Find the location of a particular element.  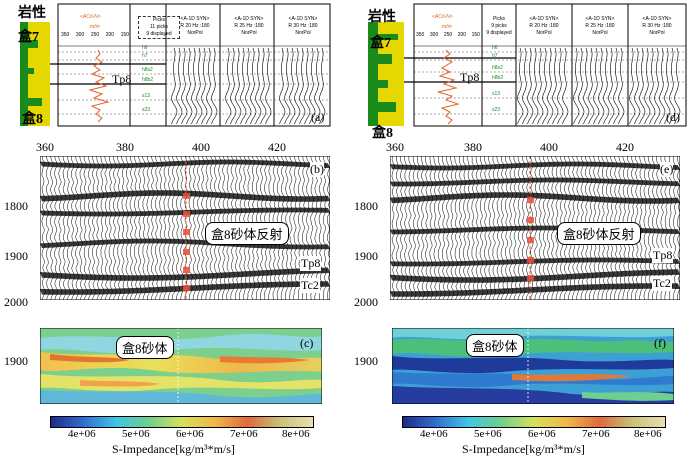

log-tick: 350 is located at coordinates (65, 35).